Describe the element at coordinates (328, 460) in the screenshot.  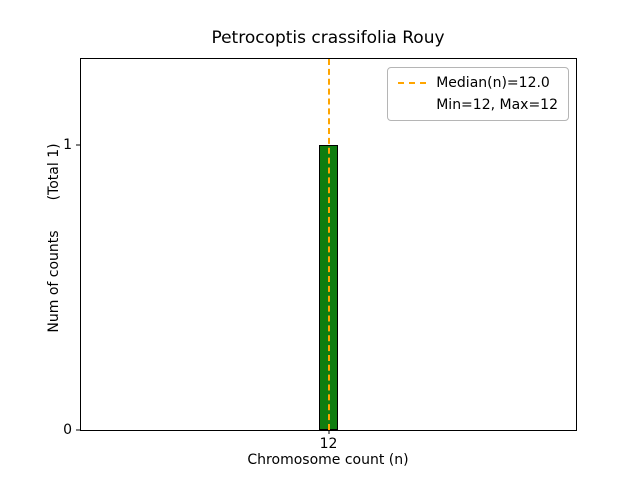
I see `x-axis-label: Chromosome count (n)` at that location.